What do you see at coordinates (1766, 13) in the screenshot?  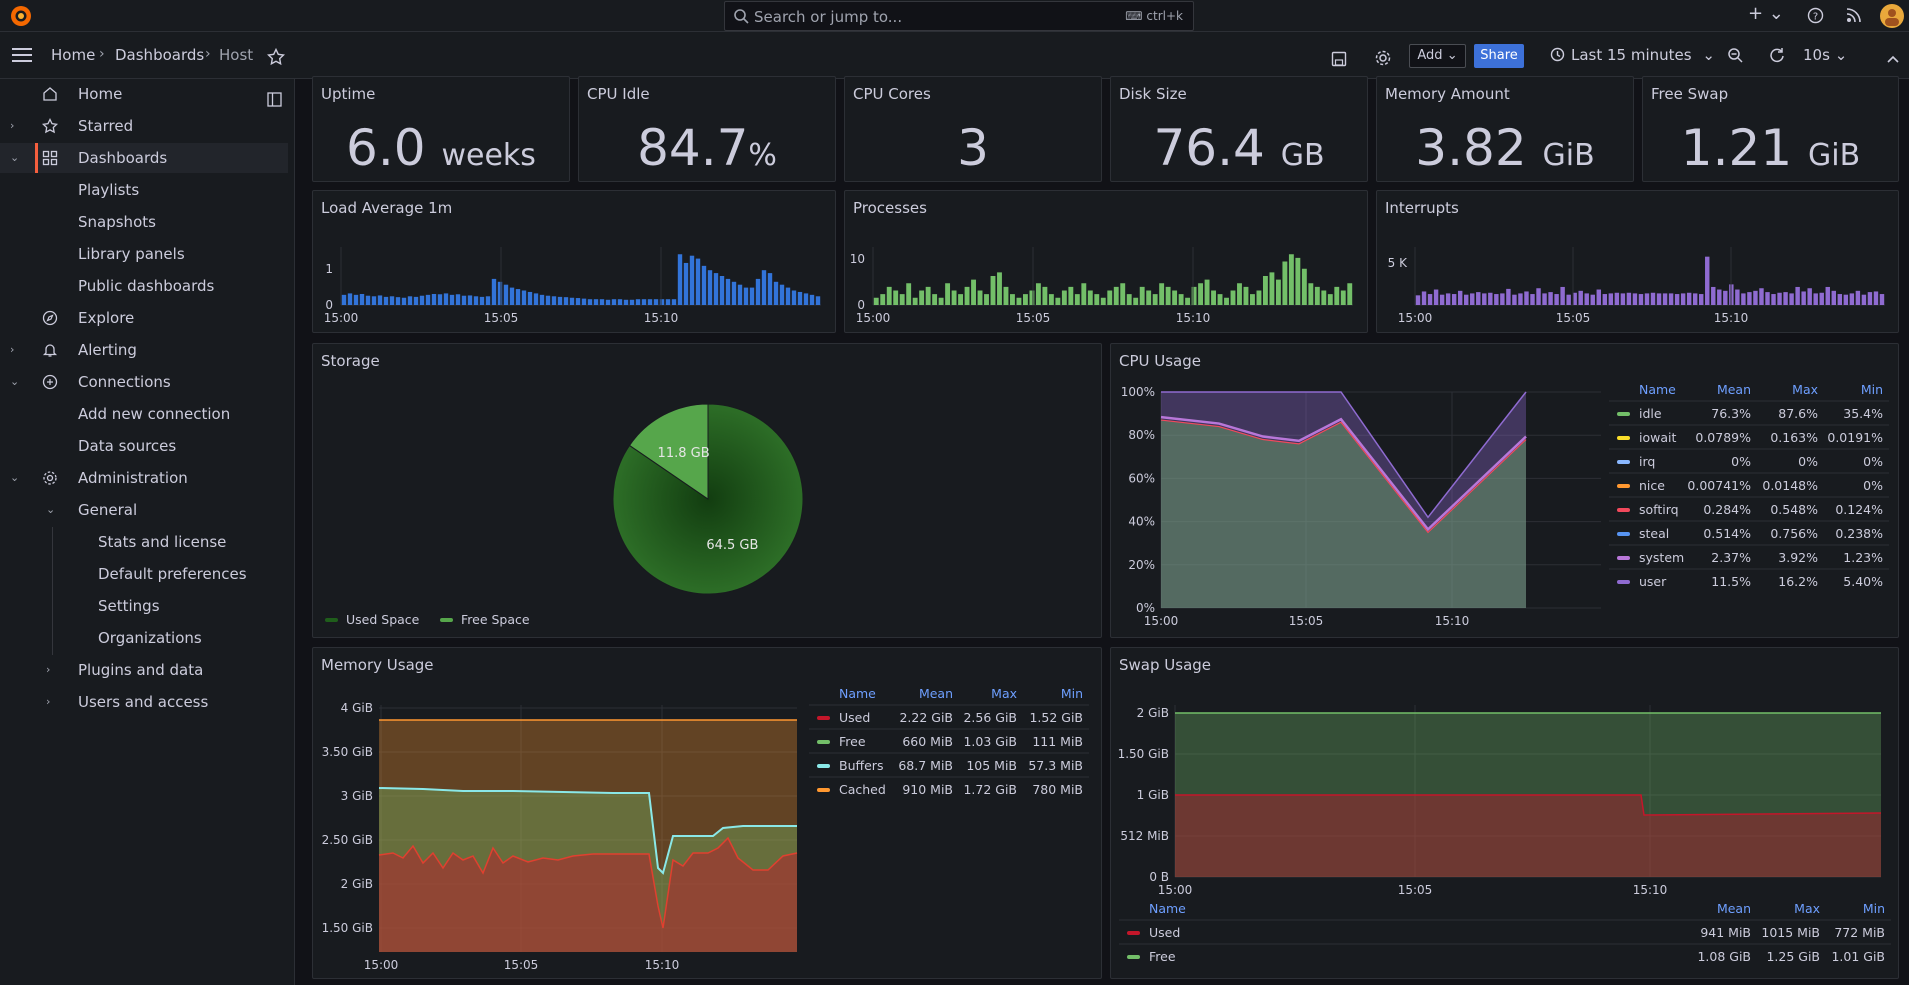 I see `new-plus-icon: + ⌄` at bounding box center [1766, 13].